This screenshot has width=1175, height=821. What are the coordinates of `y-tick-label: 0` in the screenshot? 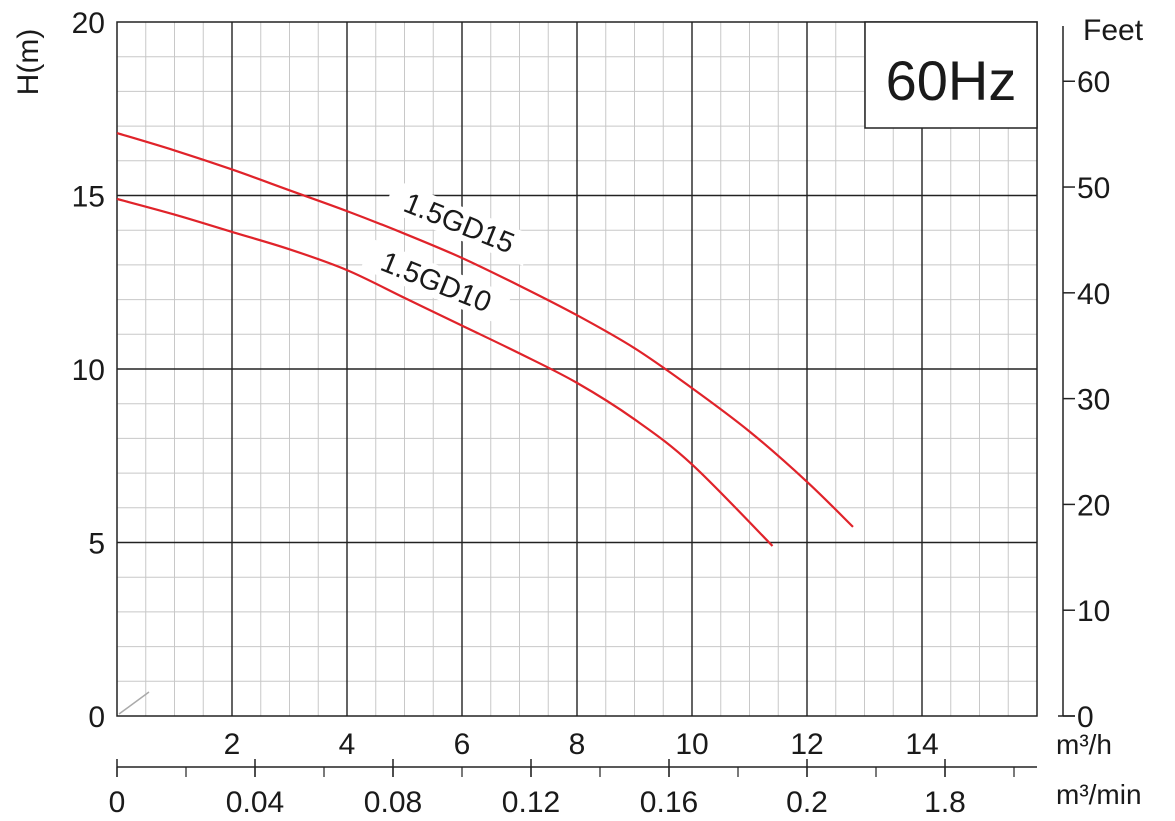 It's located at (96, 717).